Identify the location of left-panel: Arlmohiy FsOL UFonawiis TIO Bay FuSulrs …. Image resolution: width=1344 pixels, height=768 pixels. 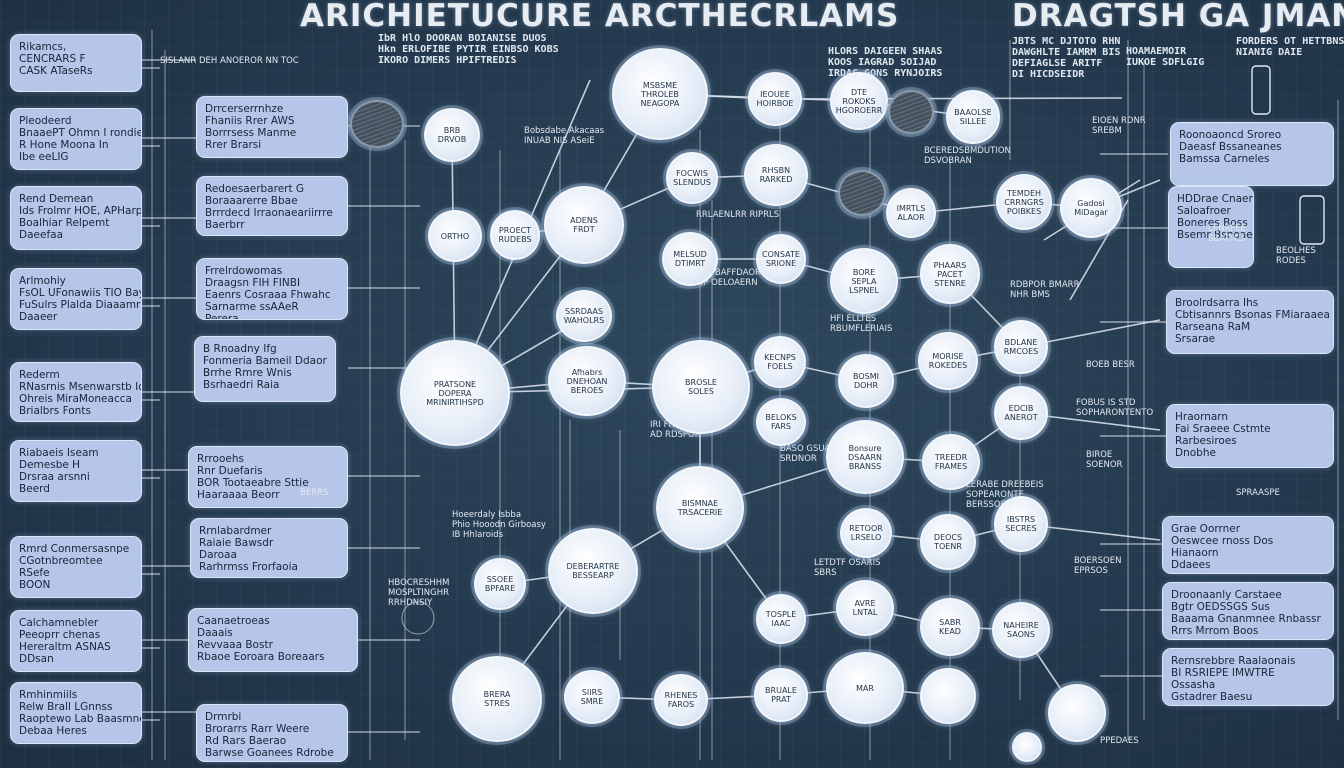
(76, 299).